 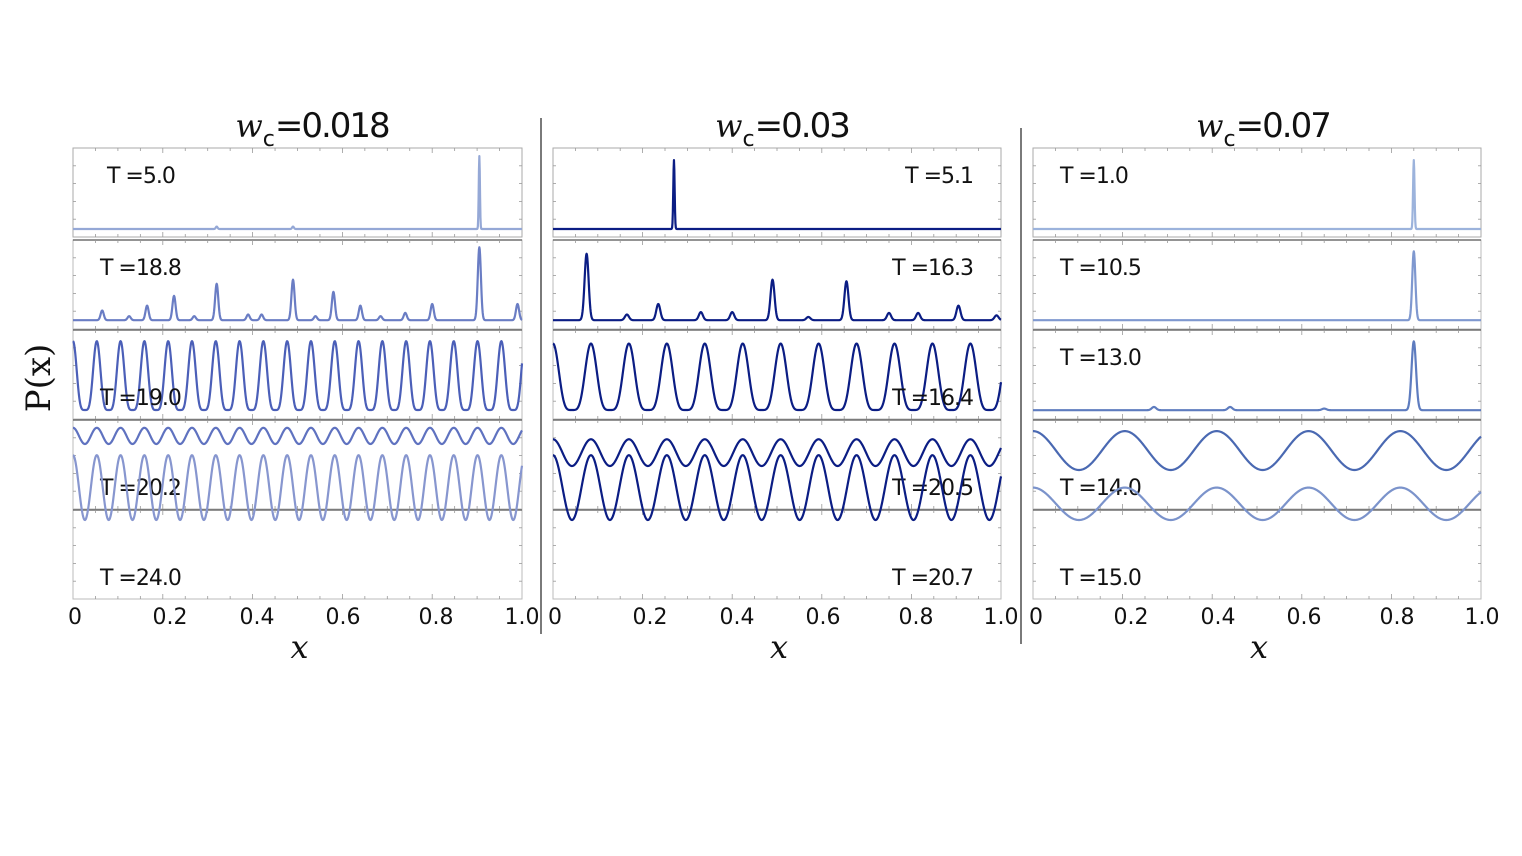 What do you see at coordinates (1257, 543) in the screenshot?
I see `row-5: T =15.0` at bounding box center [1257, 543].